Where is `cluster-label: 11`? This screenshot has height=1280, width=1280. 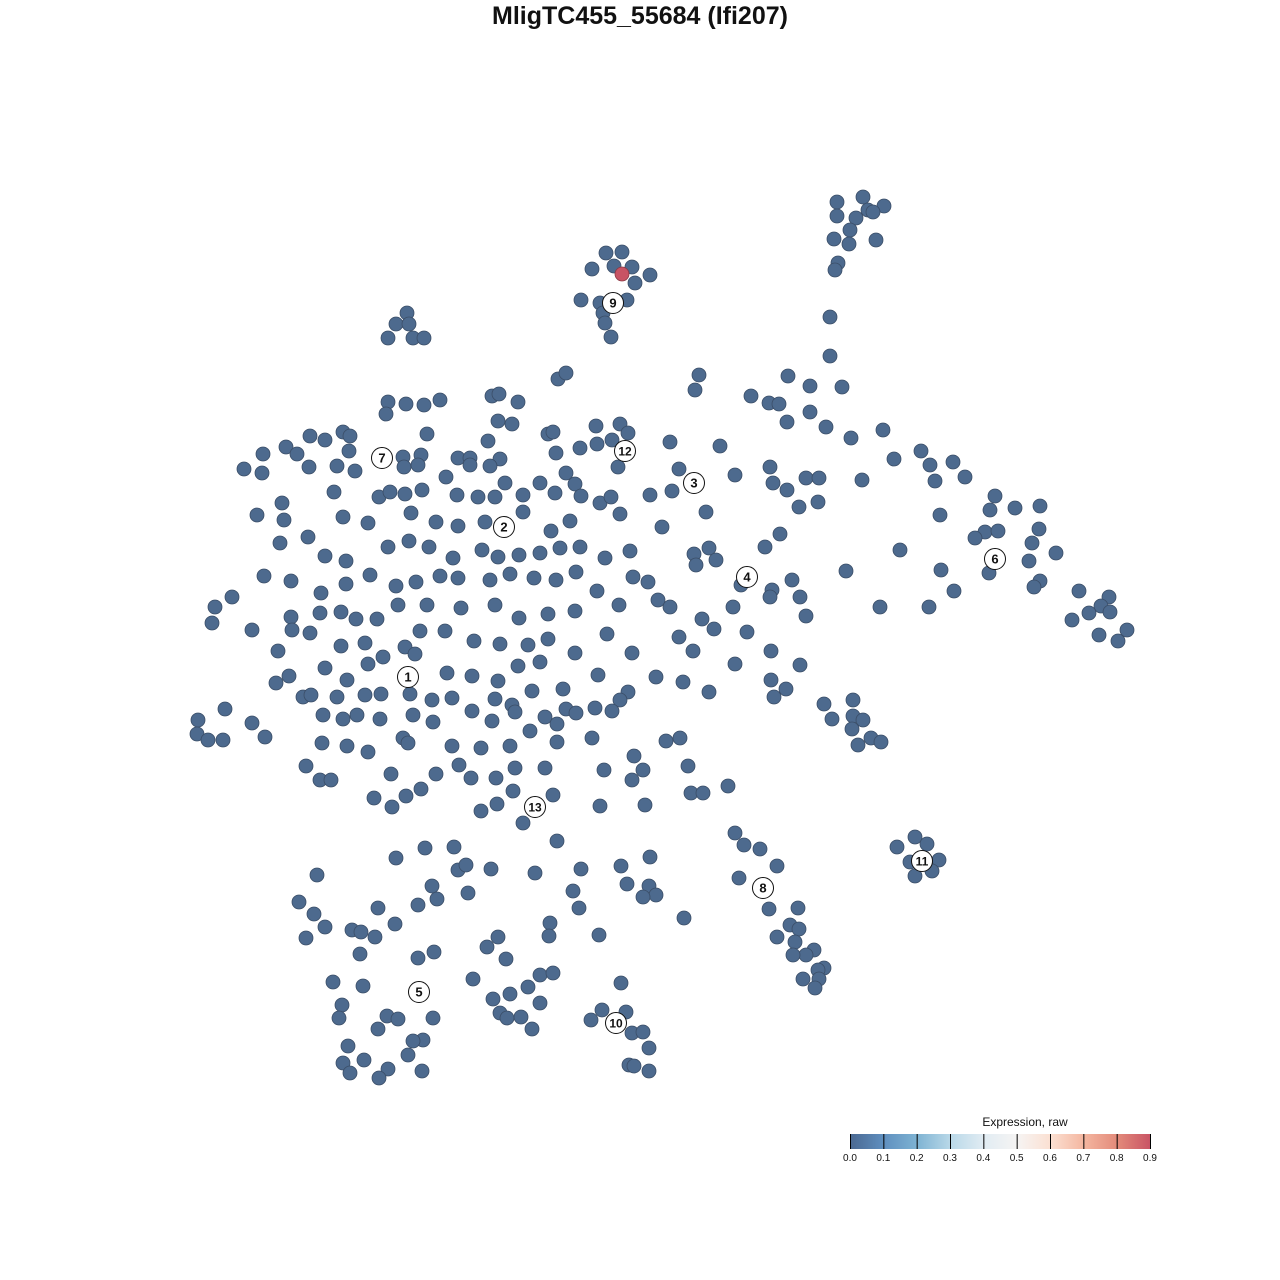 cluster-label: 11 is located at coordinates (922, 861).